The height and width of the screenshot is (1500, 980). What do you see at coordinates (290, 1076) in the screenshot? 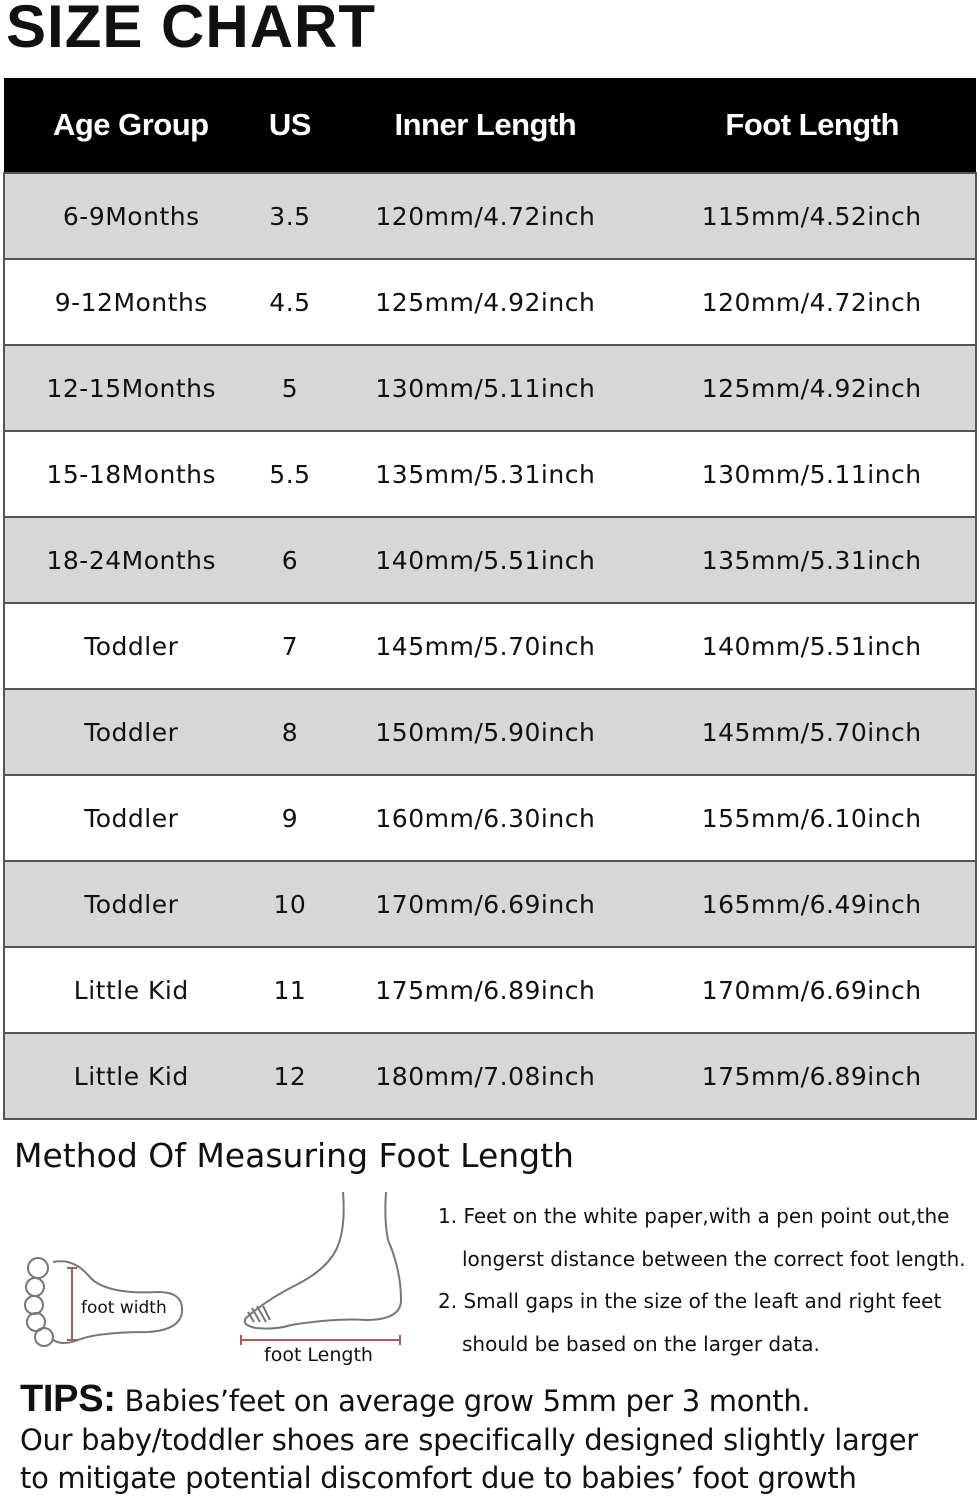
I see `us-size-cell: 12` at bounding box center [290, 1076].